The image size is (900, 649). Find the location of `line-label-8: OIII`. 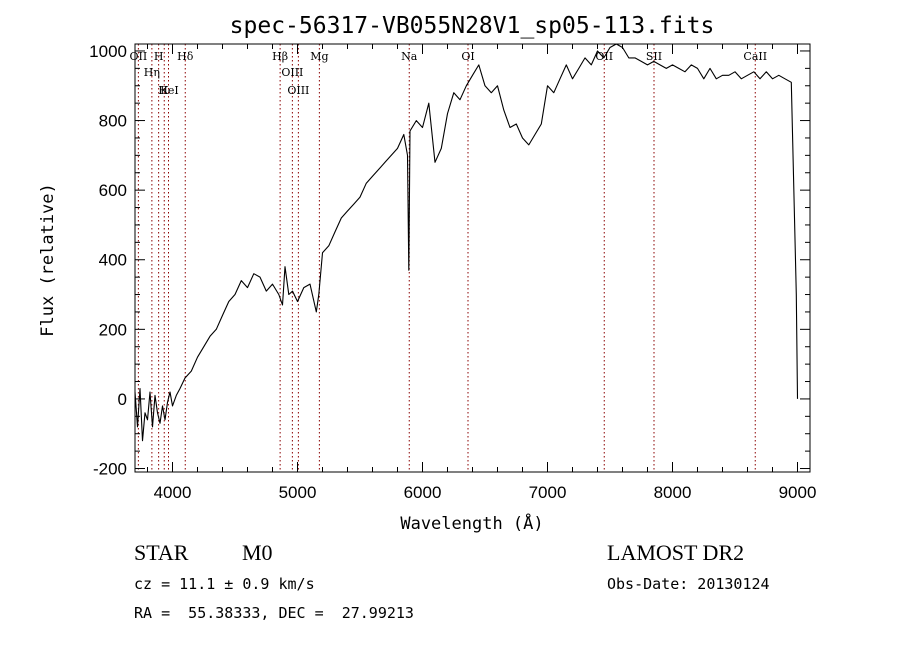

line-label-8: OIII is located at coordinates (298, 90).